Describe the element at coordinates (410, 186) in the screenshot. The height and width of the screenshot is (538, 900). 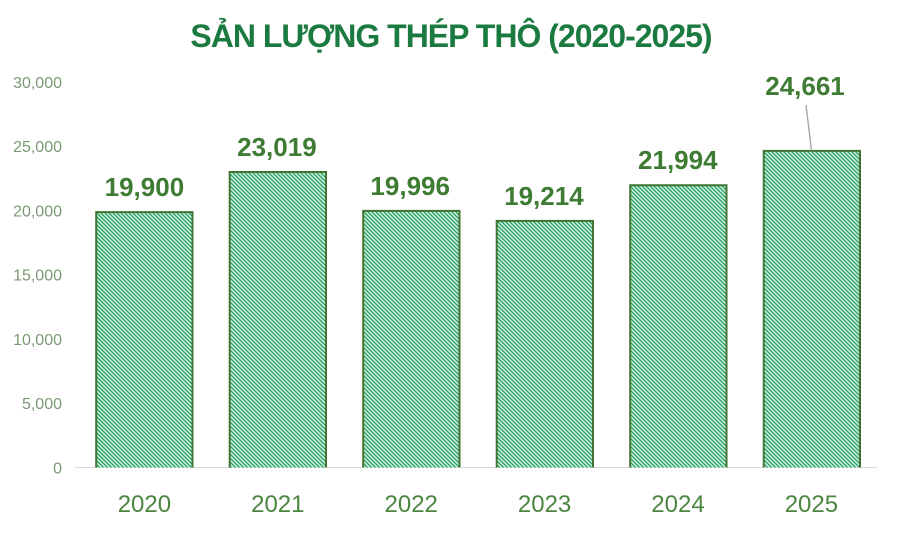
I see `svg-text: 19,996` at that location.